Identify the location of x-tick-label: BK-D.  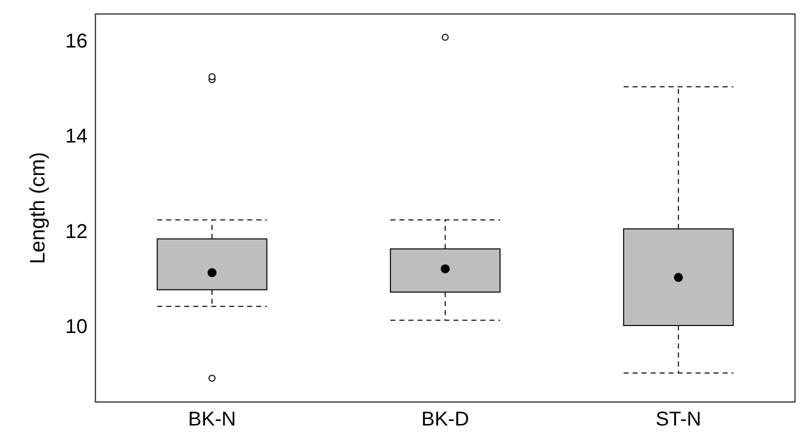
(445, 419).